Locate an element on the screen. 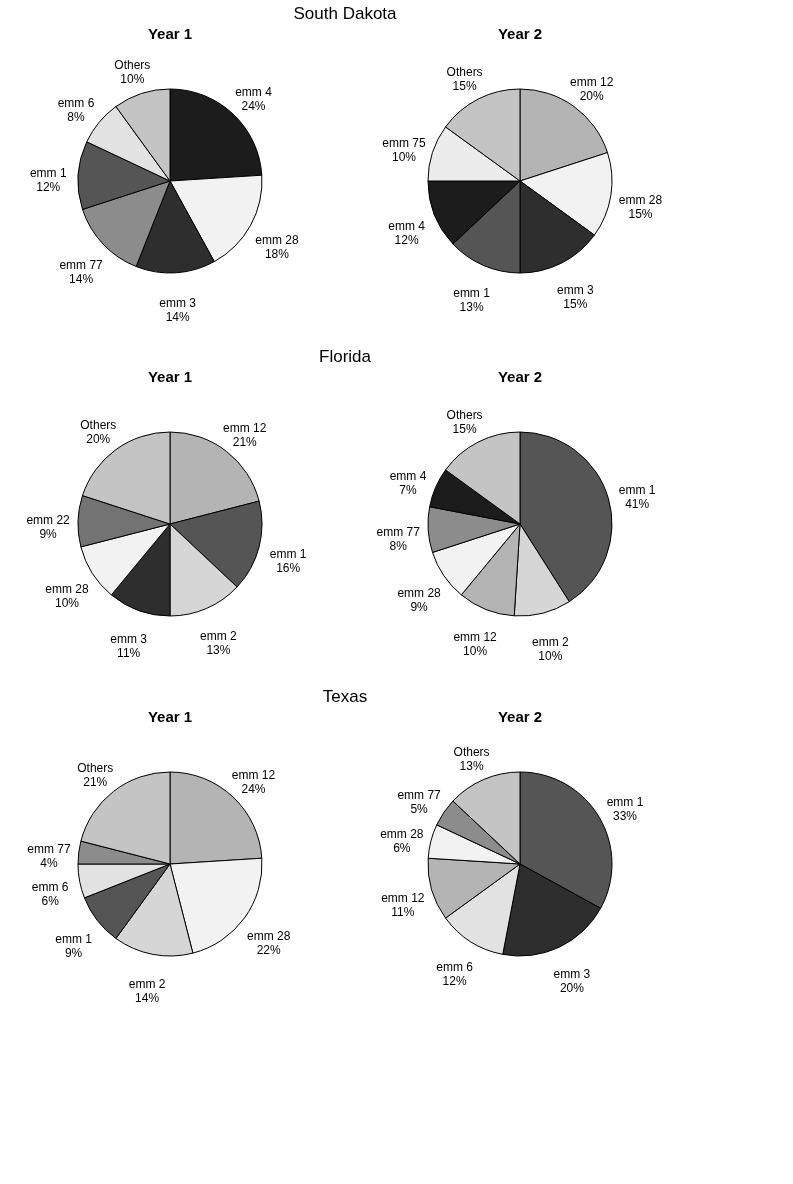 The image size is (793, 1184). text: Texas is located at coordinates (345, 696).